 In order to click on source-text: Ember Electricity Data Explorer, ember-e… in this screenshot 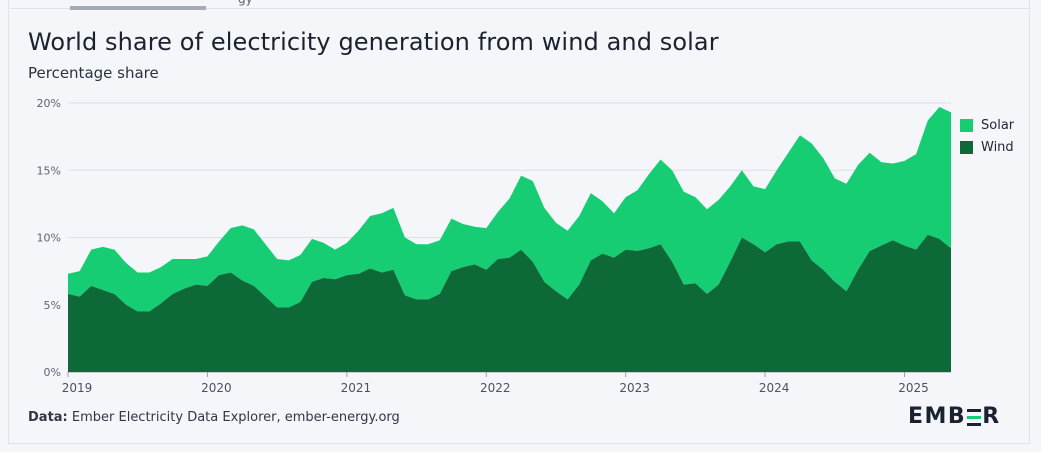, I will do `click(233, 417)`.